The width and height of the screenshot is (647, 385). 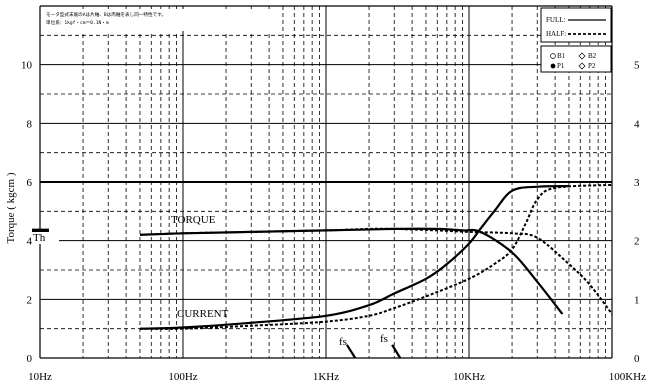 I want to click on y-tick-label: 10, so click(x=27, y=66).